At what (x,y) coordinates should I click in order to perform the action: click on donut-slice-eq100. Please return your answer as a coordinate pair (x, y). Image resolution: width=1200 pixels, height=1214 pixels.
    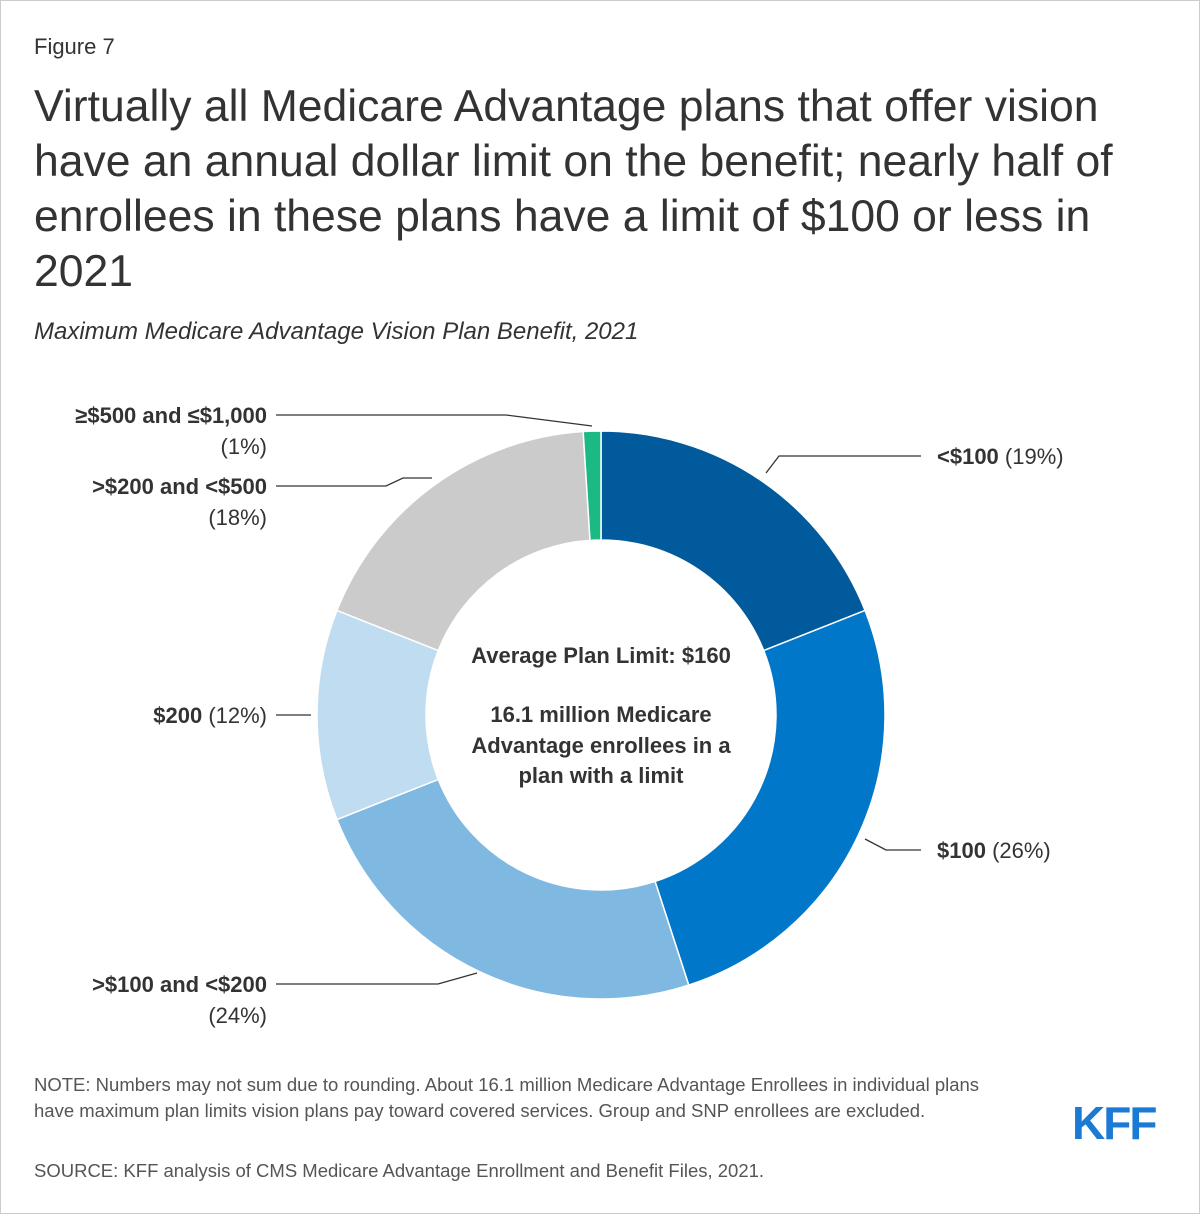
    Looking at the image, I should click on (770, 798).